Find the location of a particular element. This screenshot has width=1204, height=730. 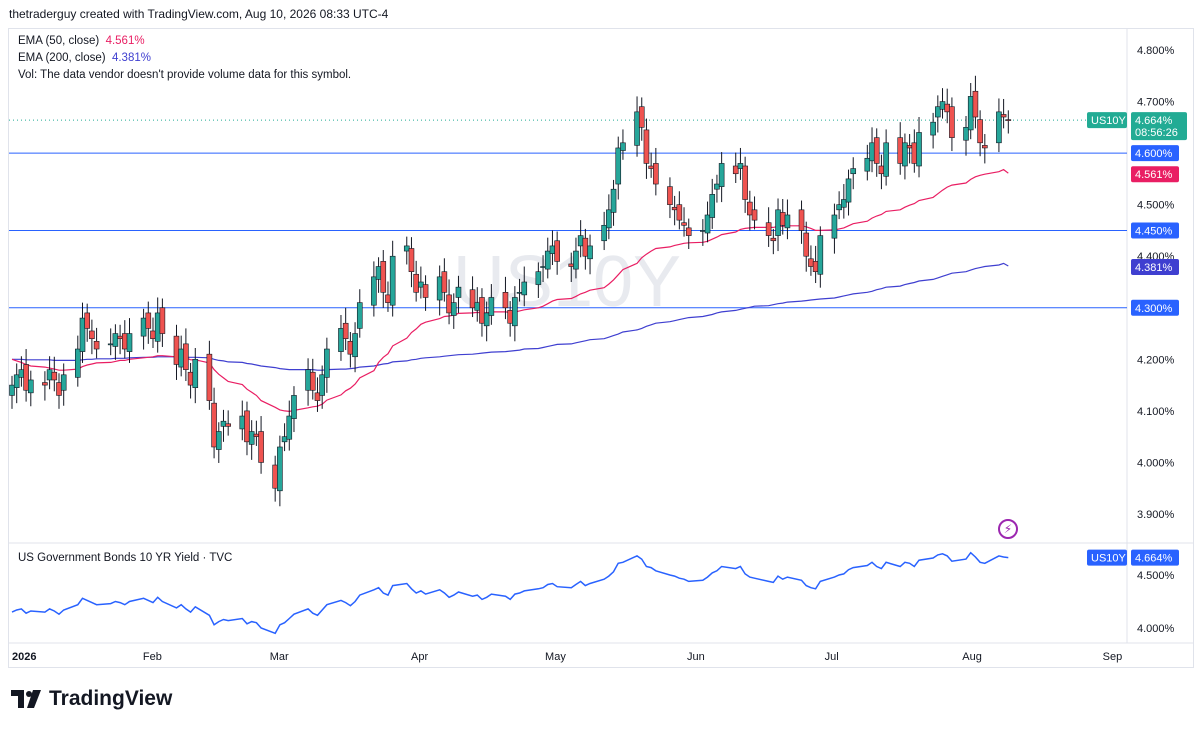

ema50-tag: 4.561% is located at coordinates (1154, 175).